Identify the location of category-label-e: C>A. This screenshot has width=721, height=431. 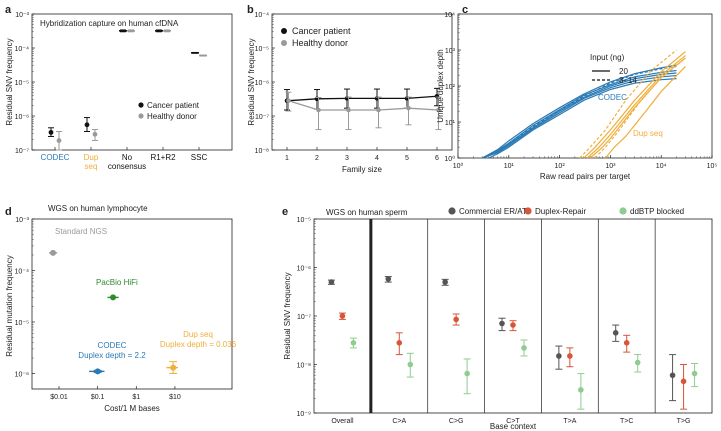
(399, 421).